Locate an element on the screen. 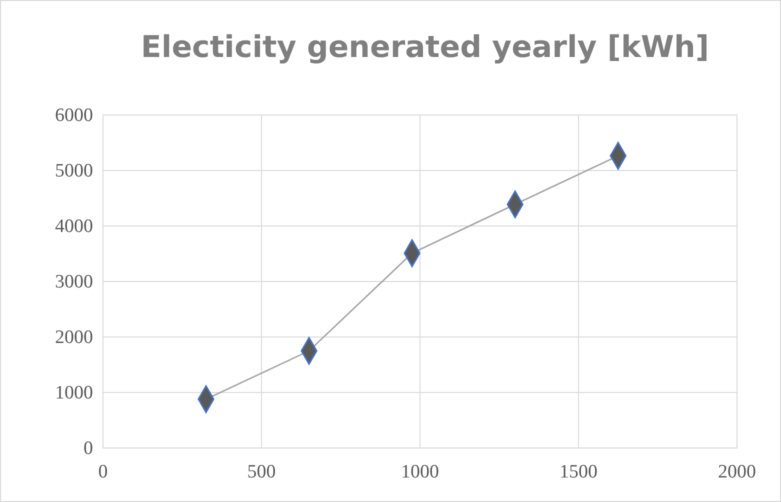  y-tick-label: 2000 is located at coordinates (74, 337).